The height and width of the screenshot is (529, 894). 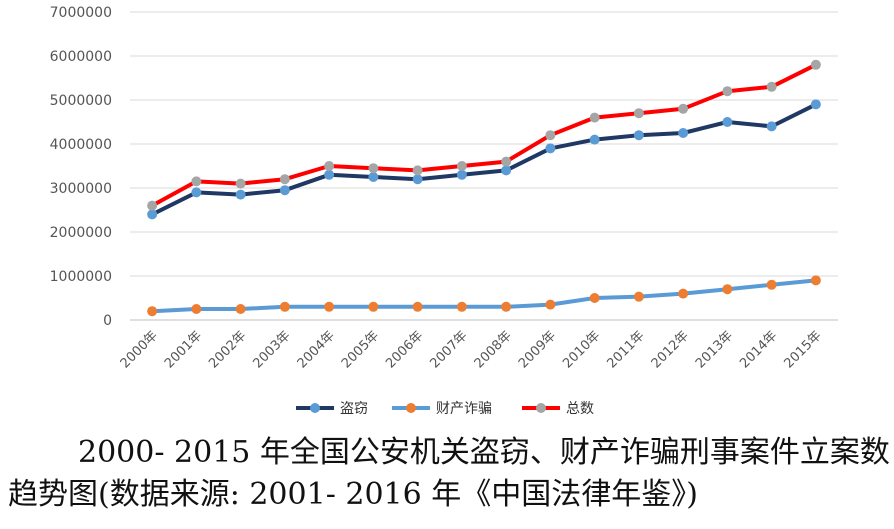 What do you see at coordinates (803, 349) in the screenshot?
I see `x-tick-label: 2015年` at bounding box center [803, 349].